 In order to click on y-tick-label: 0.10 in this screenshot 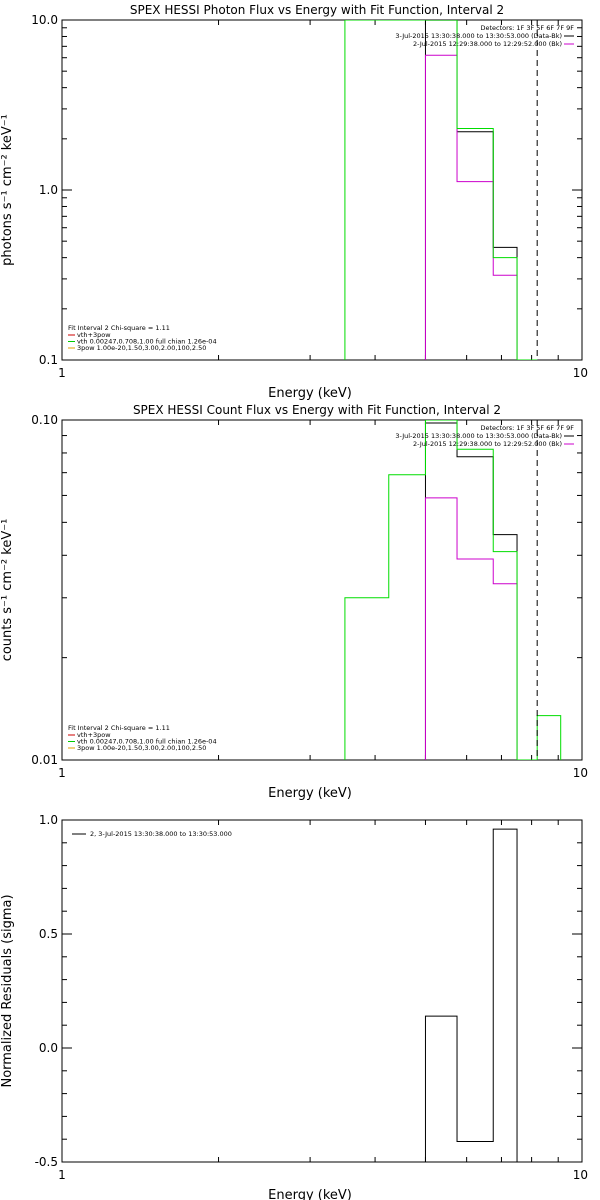, I will do `click(44, 420)`.